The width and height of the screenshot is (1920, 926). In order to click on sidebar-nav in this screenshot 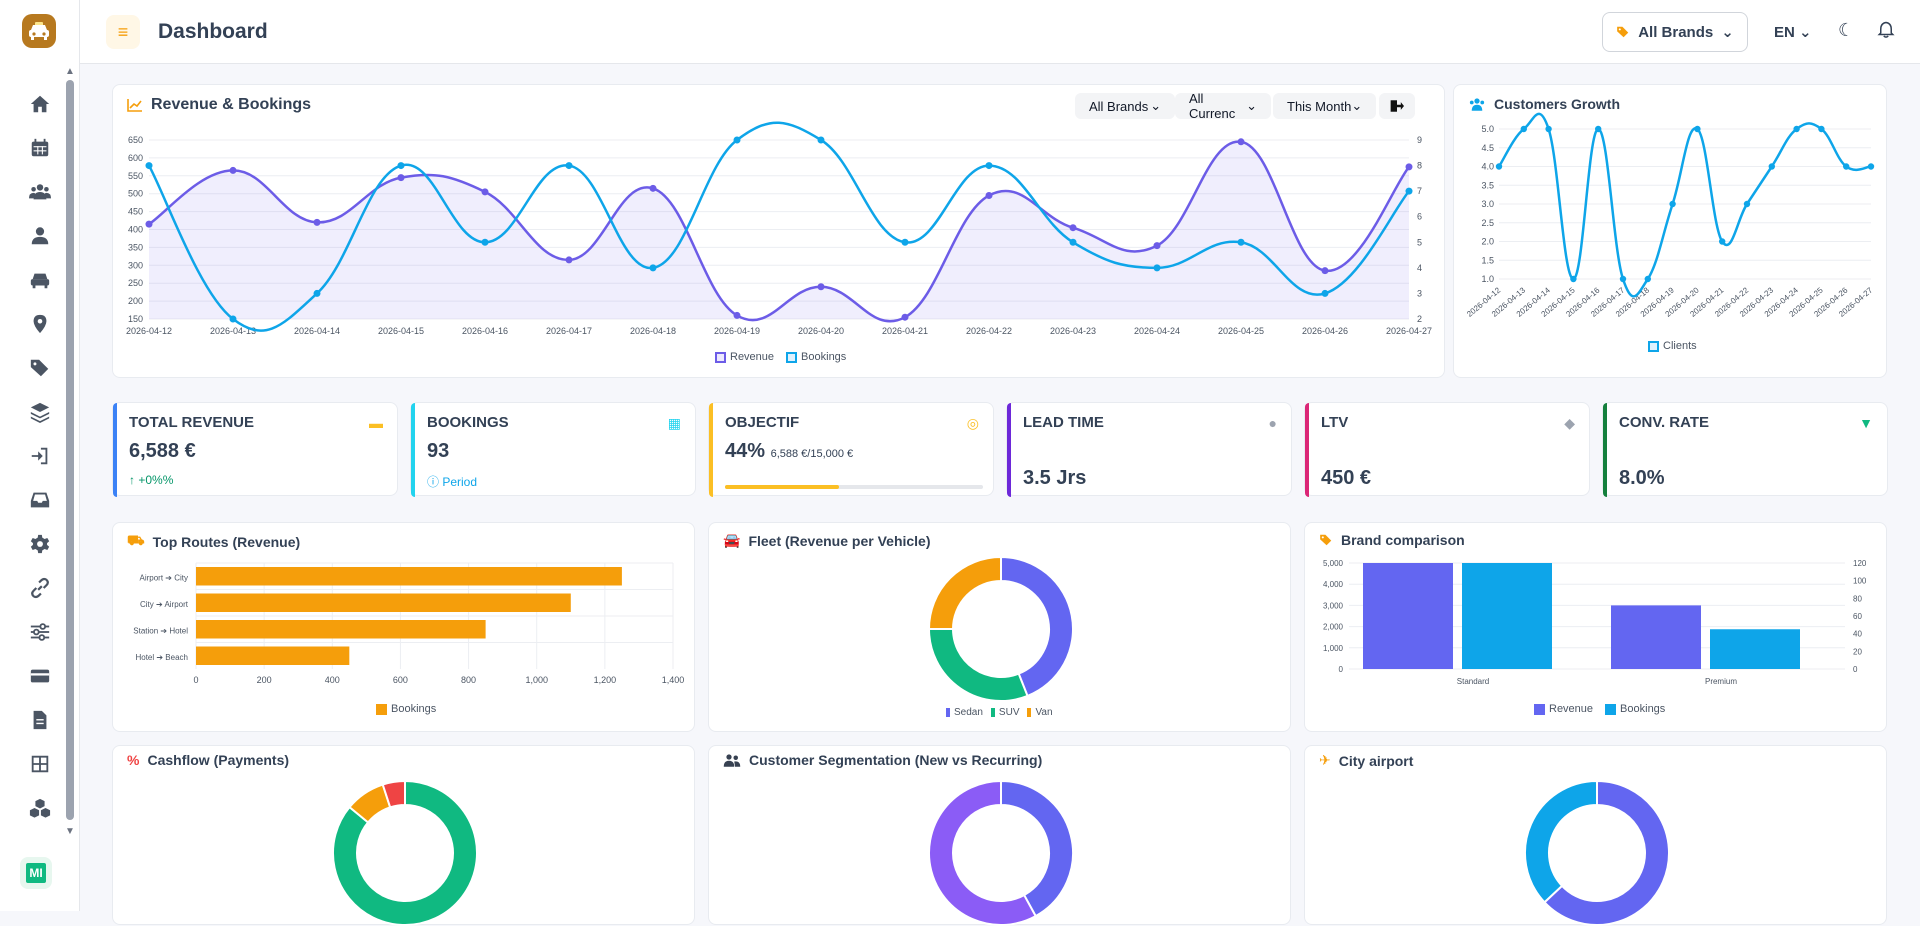, I will do `click(40, 456)`.